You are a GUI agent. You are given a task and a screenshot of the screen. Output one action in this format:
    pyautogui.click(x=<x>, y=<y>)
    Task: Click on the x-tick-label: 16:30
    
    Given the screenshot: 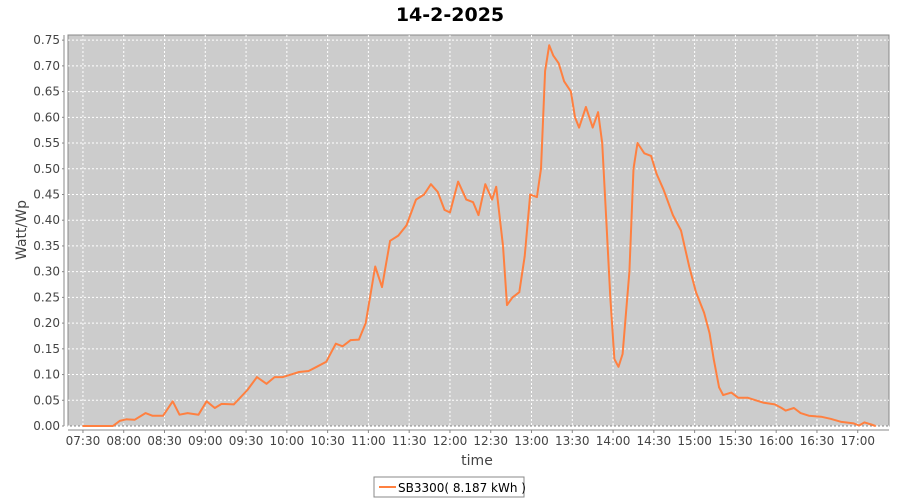 What is the action you would take?
    pyautogui.click(x=817, y=441)
    